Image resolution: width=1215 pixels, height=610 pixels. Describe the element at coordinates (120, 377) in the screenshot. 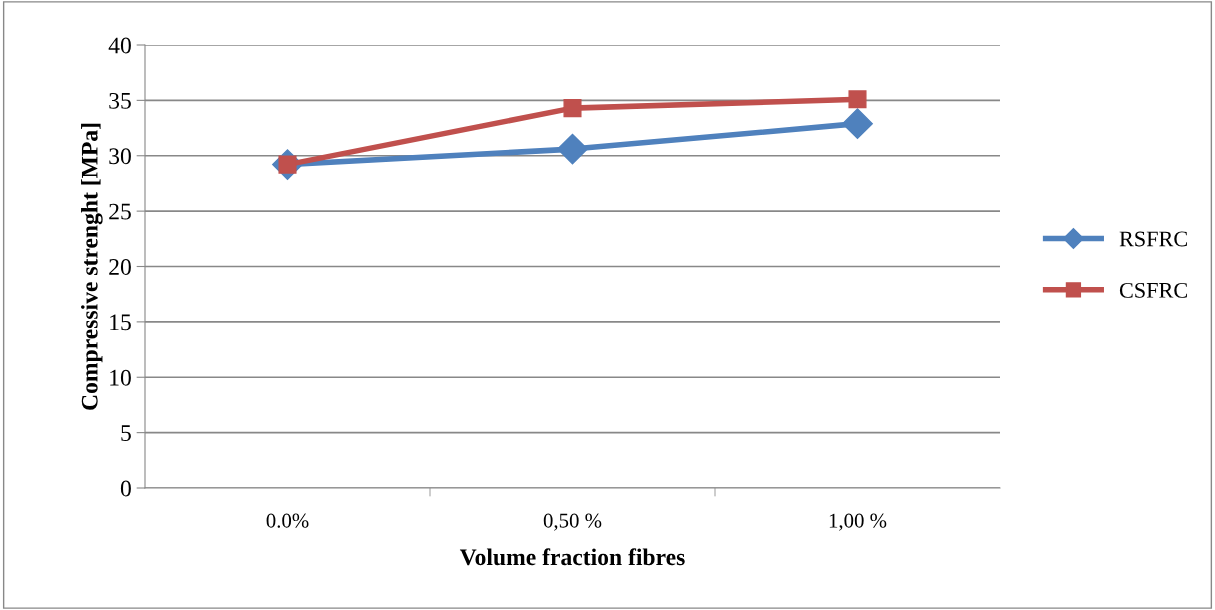

I see `y-tick-label: 10` at that location.